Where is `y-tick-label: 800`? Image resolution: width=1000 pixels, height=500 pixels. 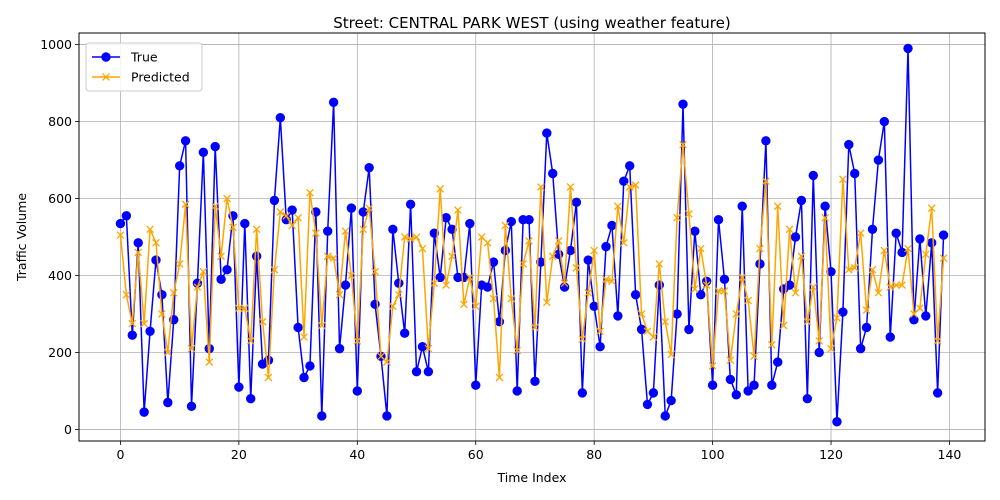
y-tick-label: 800 is located at coordinates (60, 121).